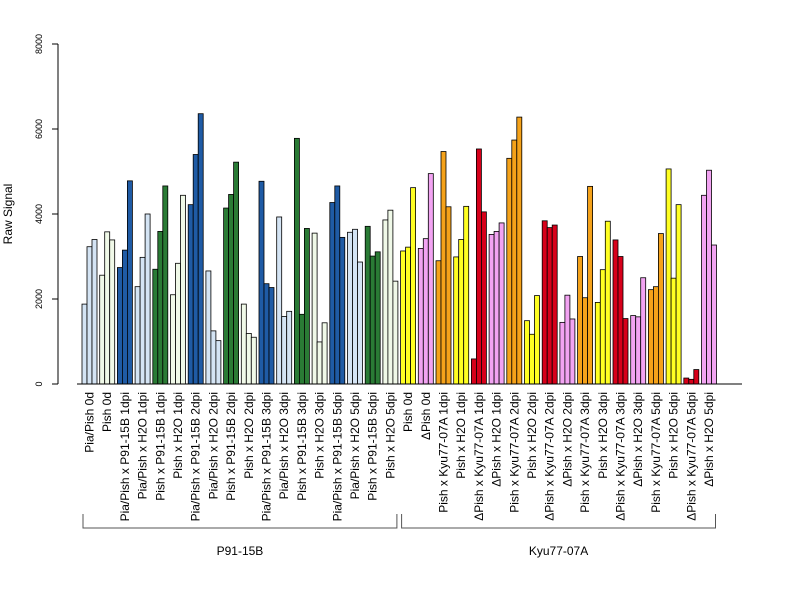 Image resolution: width=800 pixels, height=600 pixels. I want to click on category-label: Pia/Pish x P91-15B 5dpi, so click(337, 456).